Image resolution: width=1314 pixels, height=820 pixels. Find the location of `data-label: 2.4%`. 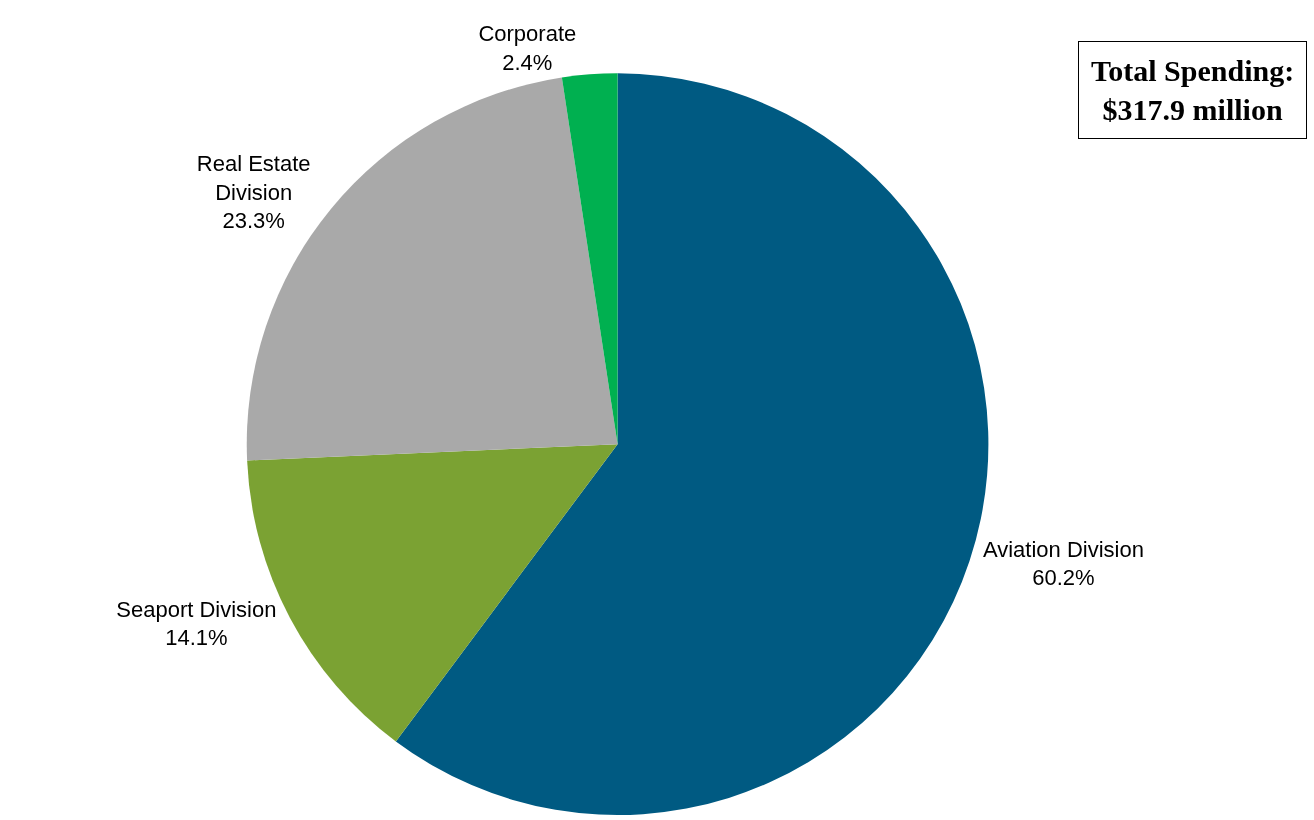

data-label: 2.4% is located at coordinates (527, 62).